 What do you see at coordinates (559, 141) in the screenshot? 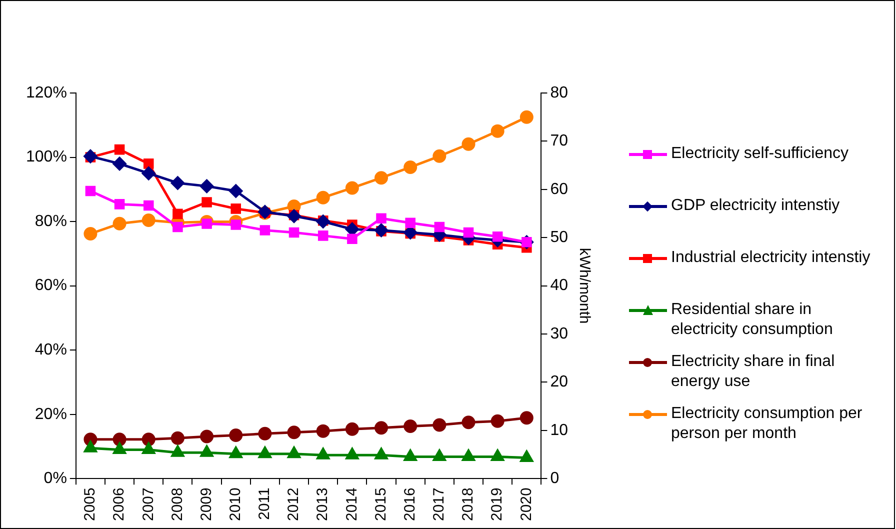
I see `y2-tick-label: 70` at bounding box center [559, 141].